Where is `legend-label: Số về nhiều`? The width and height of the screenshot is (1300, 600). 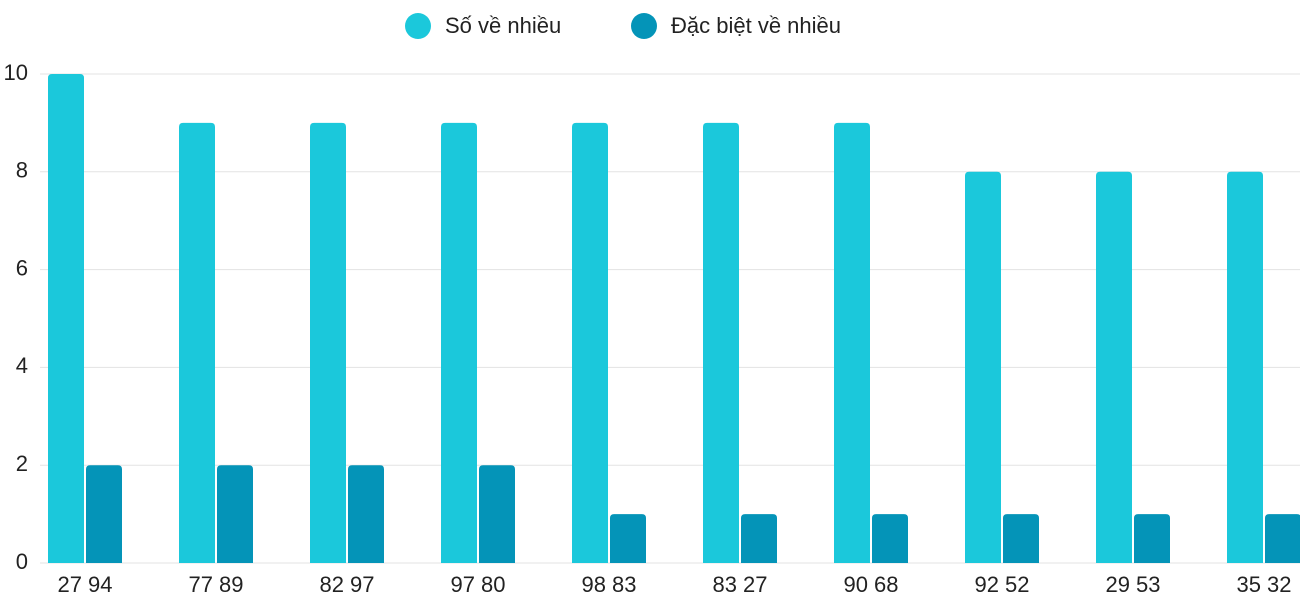 legend-label: Số về nhiều is located at coordinates (503, 25).